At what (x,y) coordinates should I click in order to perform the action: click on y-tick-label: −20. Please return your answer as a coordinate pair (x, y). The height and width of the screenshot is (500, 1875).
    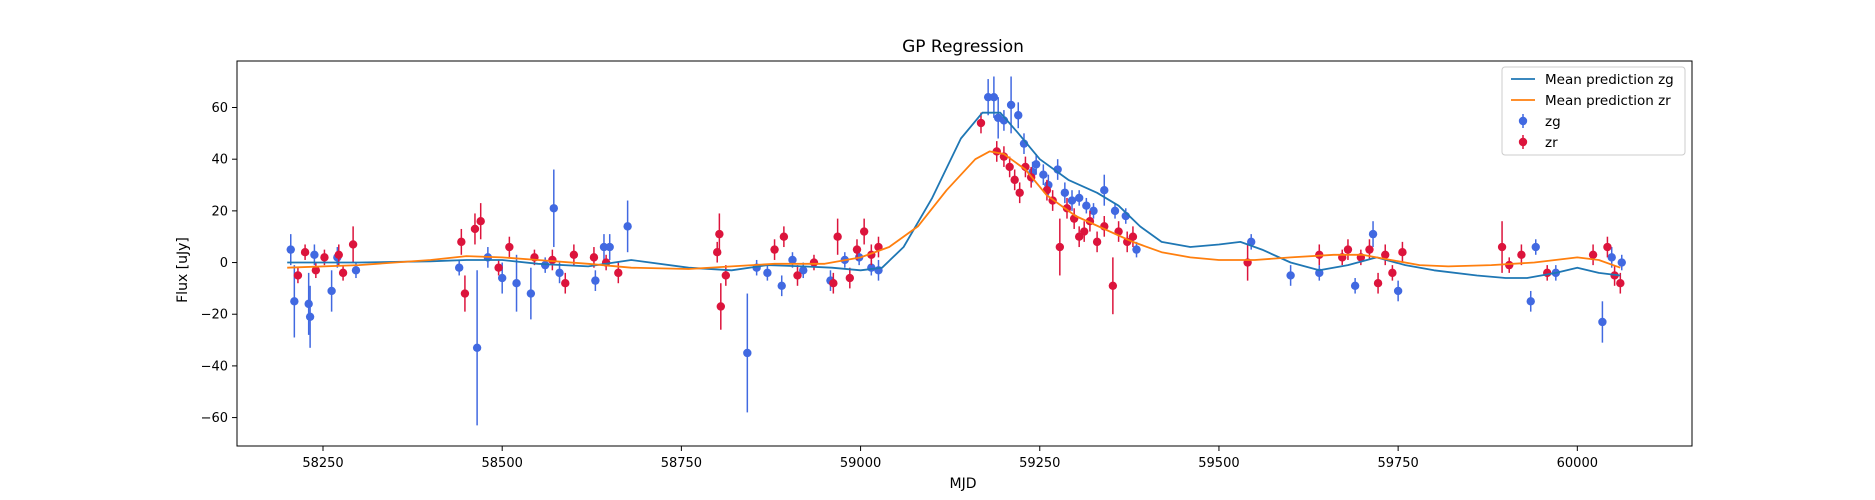
    Looking at the image, I should click on (214, 315).